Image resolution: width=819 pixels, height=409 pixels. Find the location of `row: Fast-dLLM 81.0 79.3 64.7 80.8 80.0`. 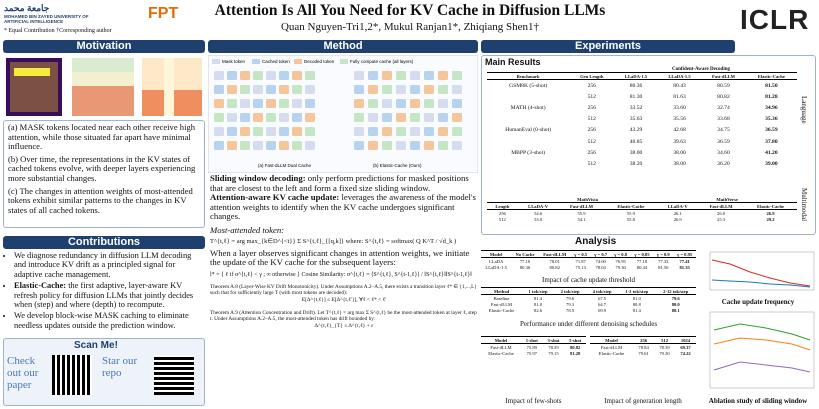

row: Fast-dLLM 81.0 79.3 64.7 80.8 80.0 is located at coordinates (588, 304).